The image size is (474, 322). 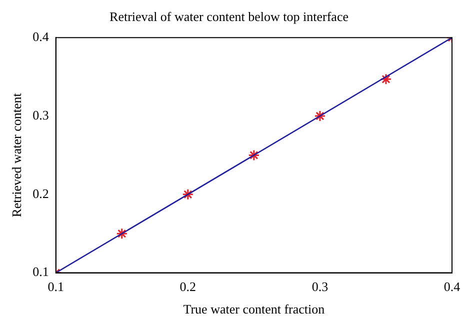 I want to click on chart-title: Retrieval of water content below top interface, so click(x=229, y=16).